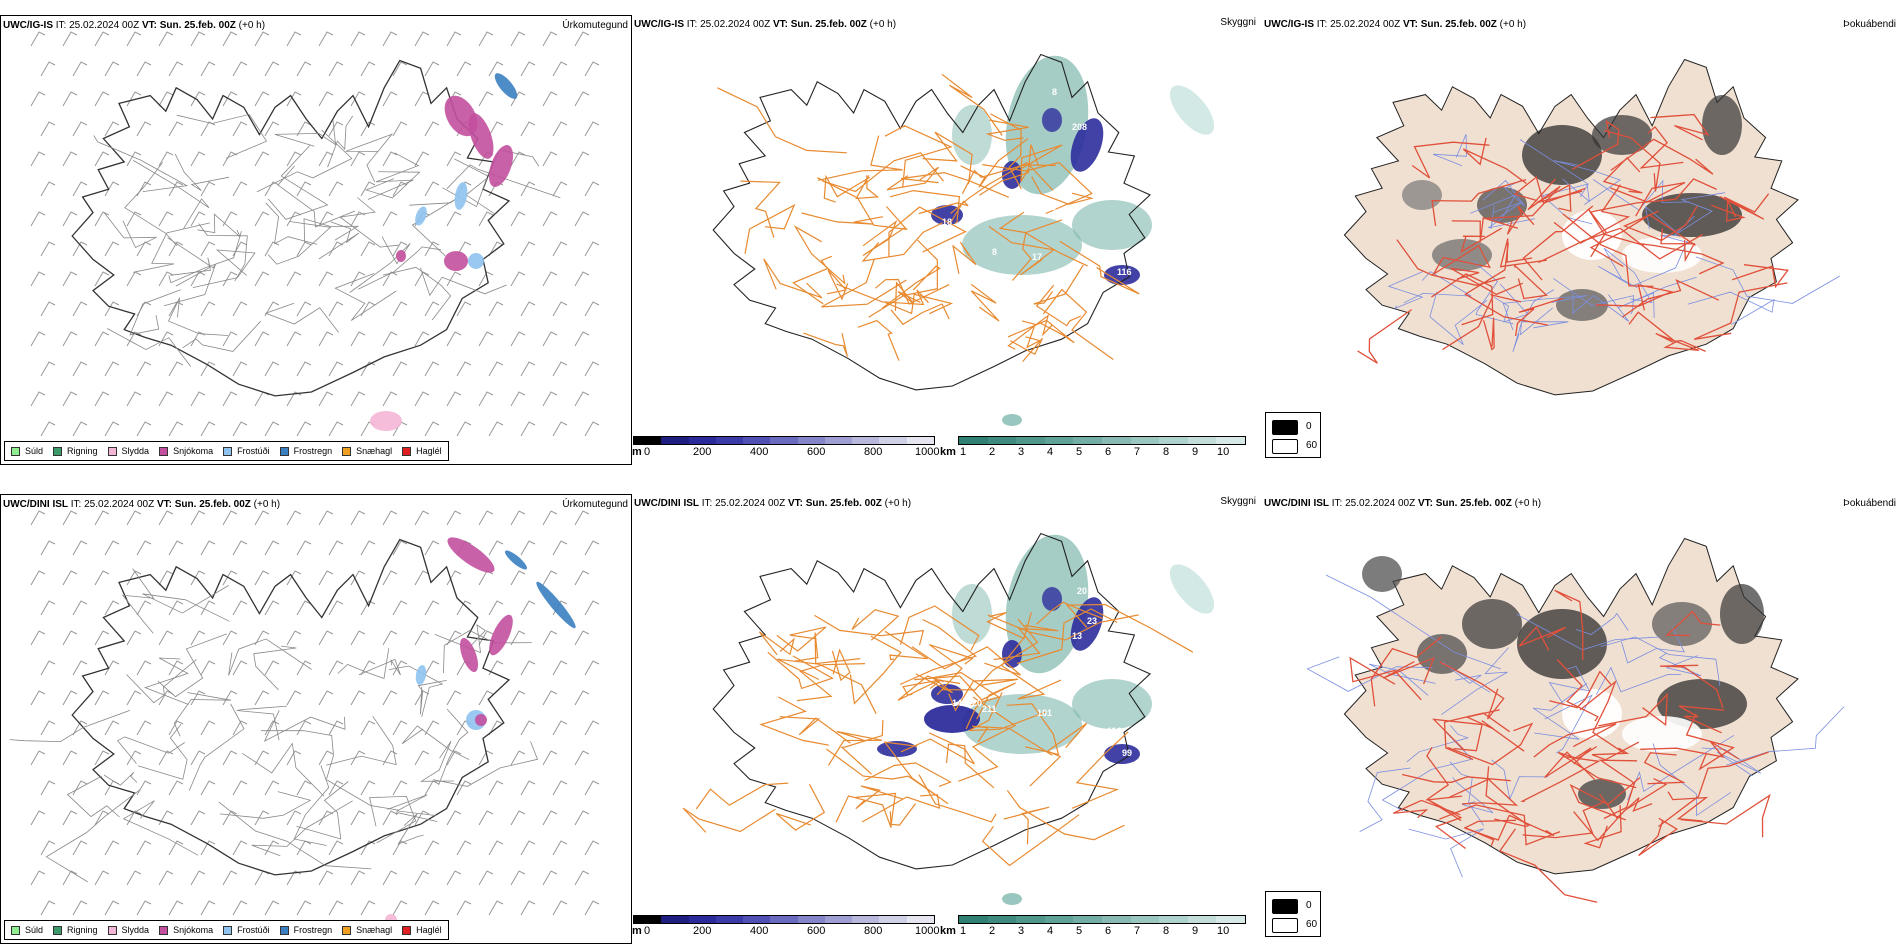  Describe the element at coordinates (82, 930) in the screenshot. I see `legend-label: Rigning` at that location.